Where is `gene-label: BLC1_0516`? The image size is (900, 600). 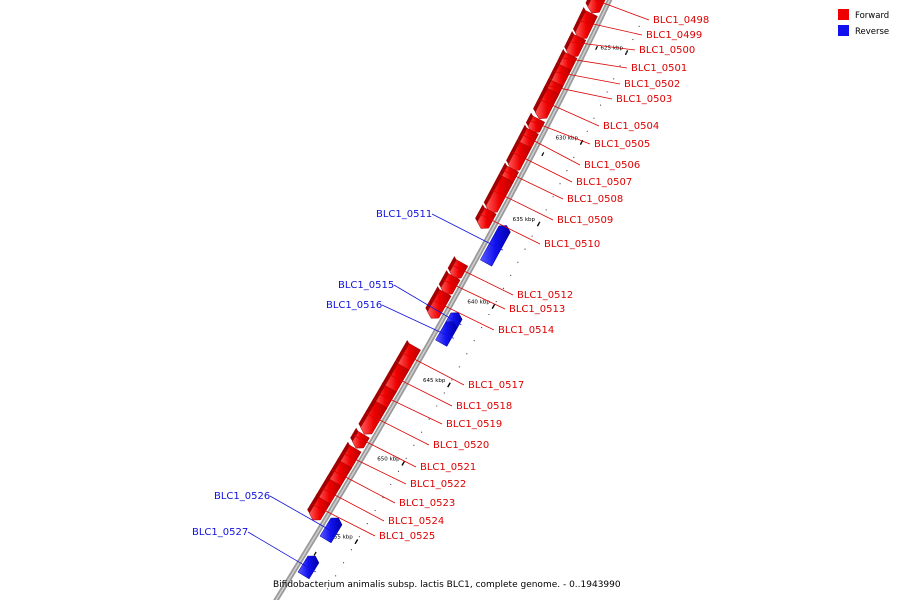 gene-label: BLC1_0516 is located at coordinates (354, 305).